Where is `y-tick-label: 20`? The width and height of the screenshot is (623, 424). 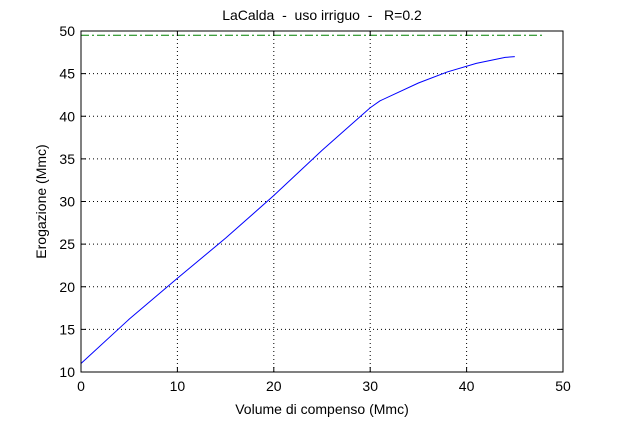 y-tick-label: 20 is located at coordinates (67, 287).